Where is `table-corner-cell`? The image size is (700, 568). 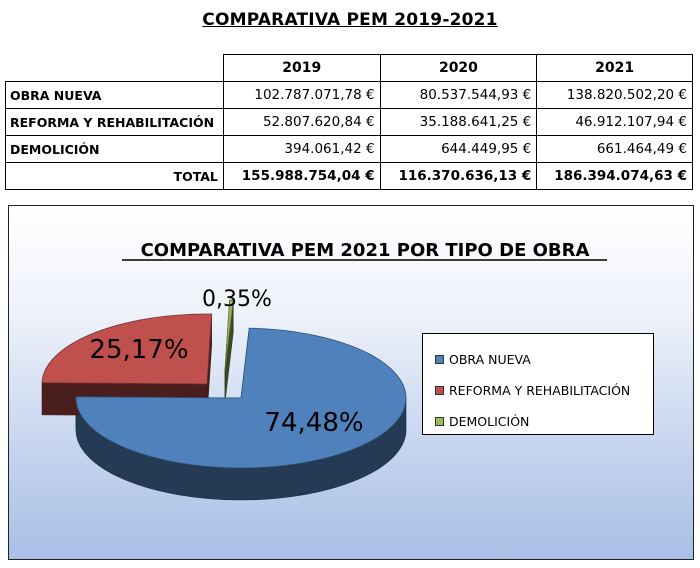
table-corner-cell is located at coordinates (114, 68).